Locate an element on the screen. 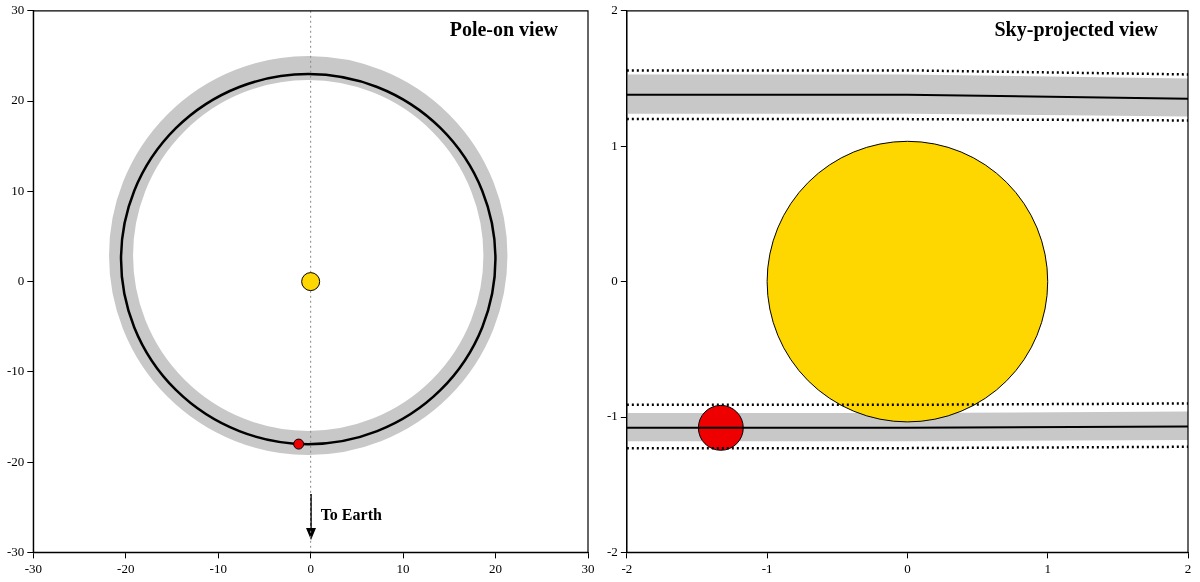  x-tick-label: 1 is located at coordinates (1047, 568).